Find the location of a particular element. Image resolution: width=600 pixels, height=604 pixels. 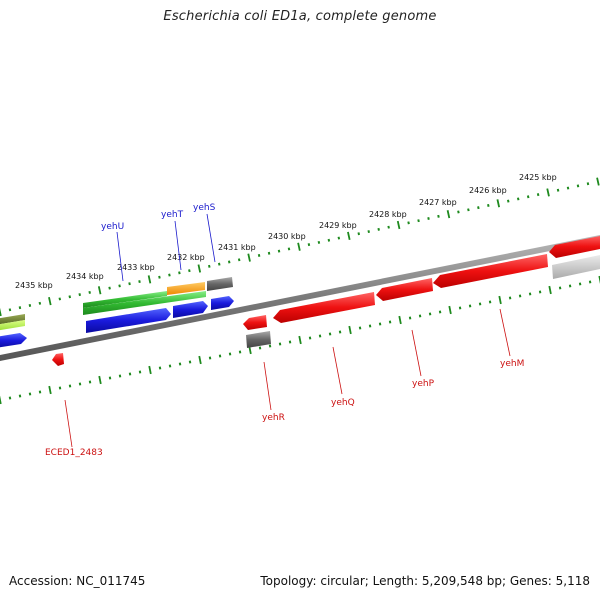

gene-arrow-yehS is located at coordinates (220, 284).